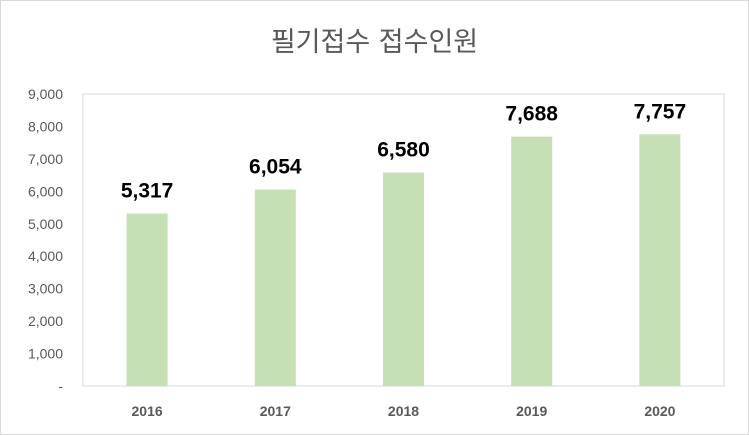 Image resolution: width=749 pixels, height=435 pixels. What do you see at coordinates (660, 111) in the screenshot?
I see `data-label: 7,757` at bounding box center [660, 111].